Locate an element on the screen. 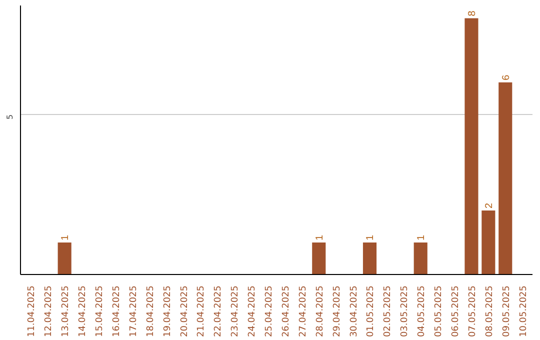 Image resolution: width=540 pixels, height=340 pixels. x-tick-label: 04.05.2025 is located at coordinates (422, 312).